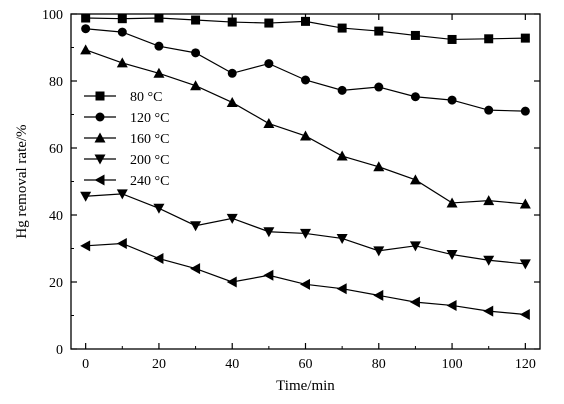  Describe the element at coordinates (149, 139) in the screenshot. I see `legend-label: 160 °C` at that location.